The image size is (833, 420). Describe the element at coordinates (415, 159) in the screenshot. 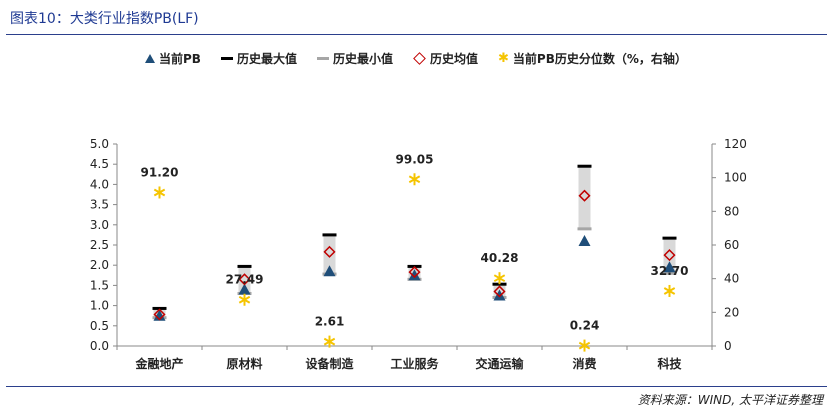

I see `pct-data-label: 99.05` at that location.